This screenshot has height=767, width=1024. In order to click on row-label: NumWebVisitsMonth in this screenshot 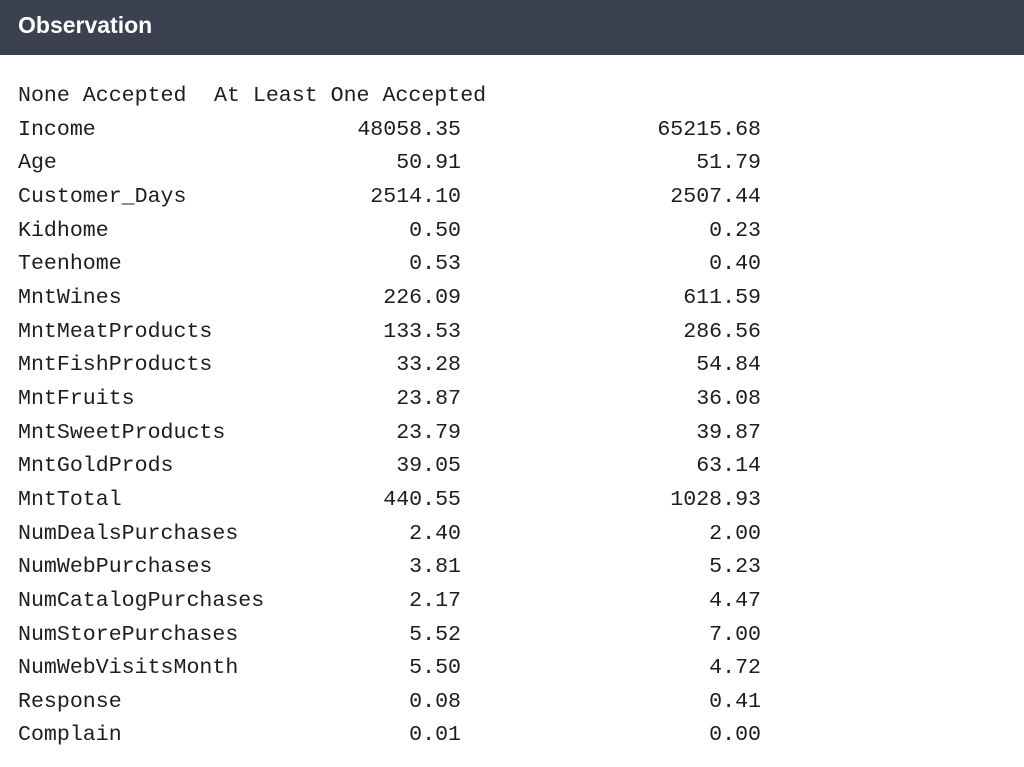, I will do `click(128, 668)`.